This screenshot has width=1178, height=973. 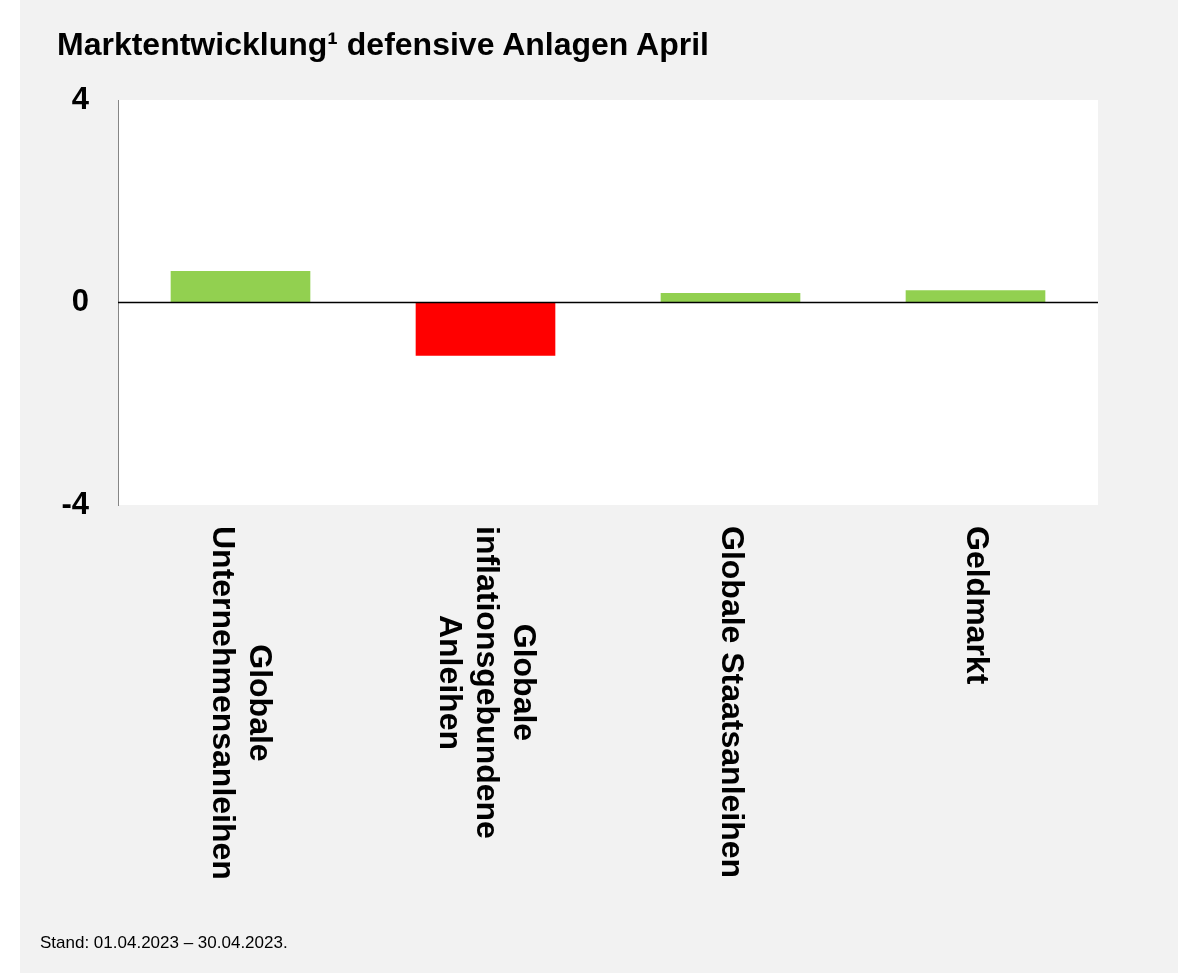 What do you see at coordinates (487, 682) in the screenshot?
I see `x-tick-label: Globale inflationsgebundene Anleihen` at bounding box center [487, 682].